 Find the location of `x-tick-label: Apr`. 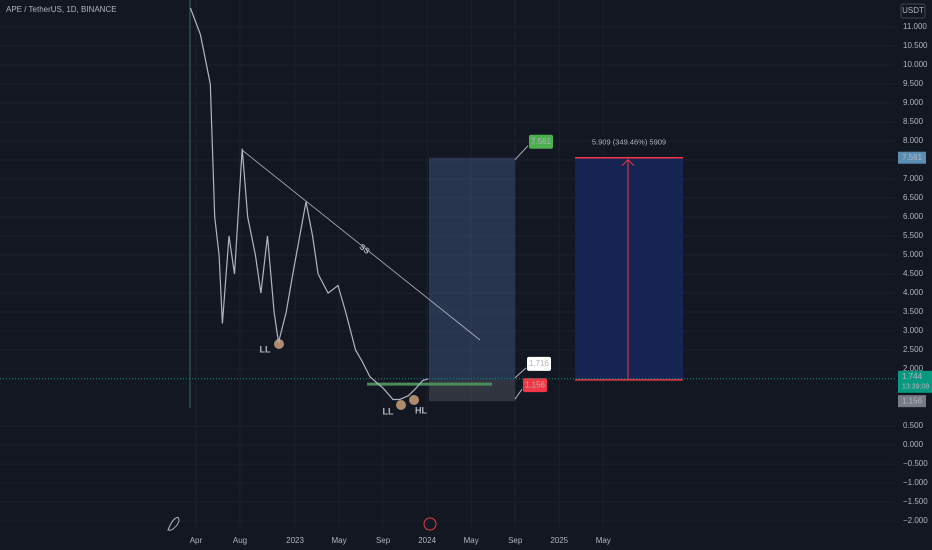

x-tick-label: Apr is located at coordinates (196, 540).